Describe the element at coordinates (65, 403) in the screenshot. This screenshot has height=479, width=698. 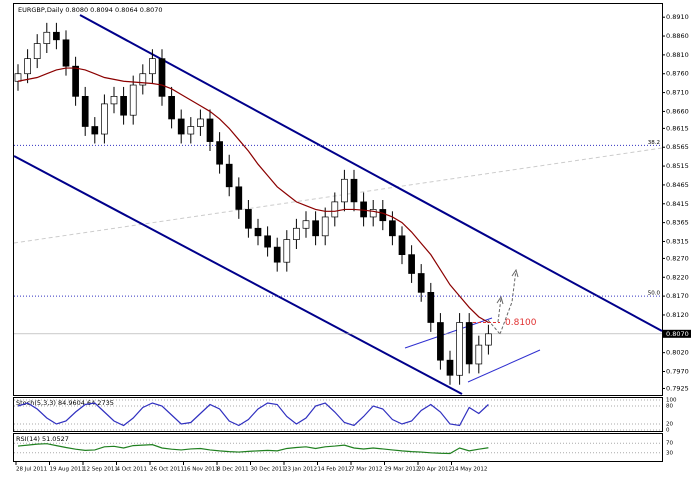
I see `stoch-title: Stoch(5,3,3) 84.9604 64.2735` at that location.